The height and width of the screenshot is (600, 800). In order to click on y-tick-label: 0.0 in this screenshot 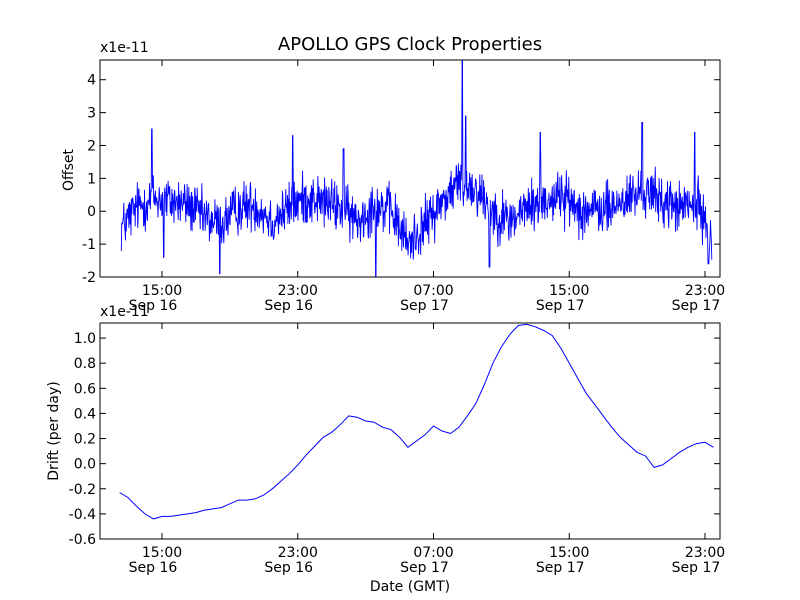, I will do `click(85, 465)`.